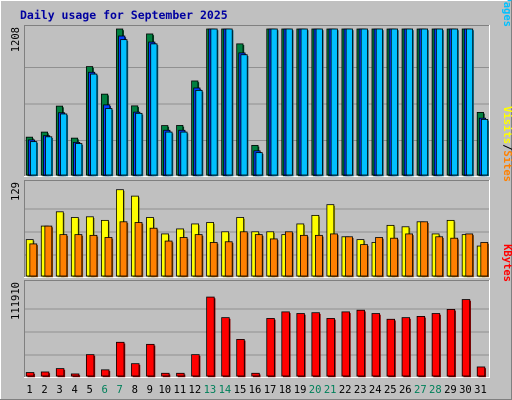 The image size is (512, 400). I want to click on panel-top-max-label: 1208, so click(16, 39).